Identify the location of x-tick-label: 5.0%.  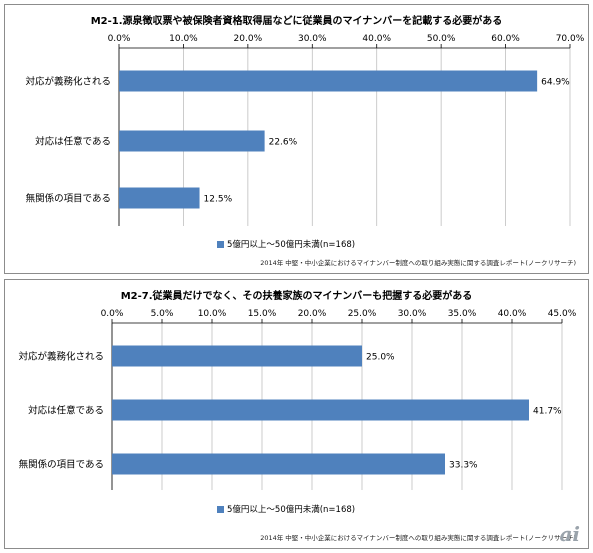
(162, 314).